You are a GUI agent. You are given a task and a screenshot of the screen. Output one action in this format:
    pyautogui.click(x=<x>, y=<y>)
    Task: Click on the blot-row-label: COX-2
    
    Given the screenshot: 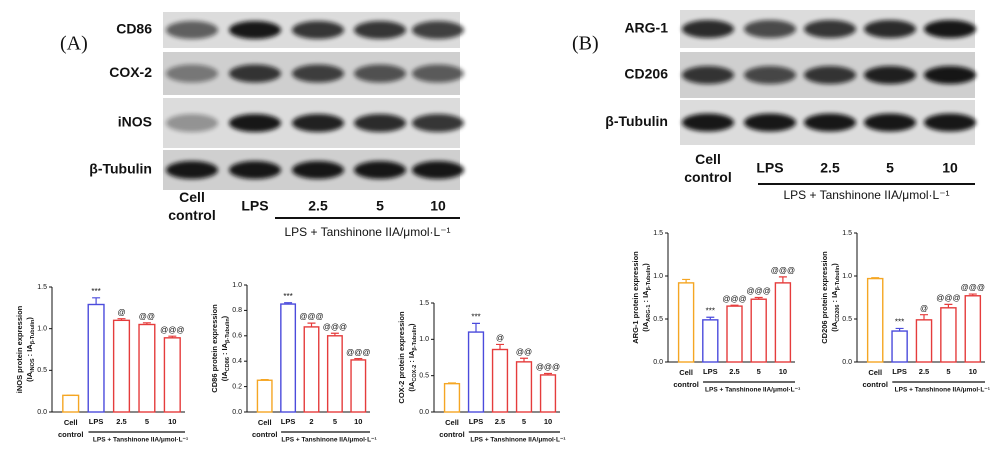 What is the action you would take?
    pyautogui.click(x=130, y=72)
    